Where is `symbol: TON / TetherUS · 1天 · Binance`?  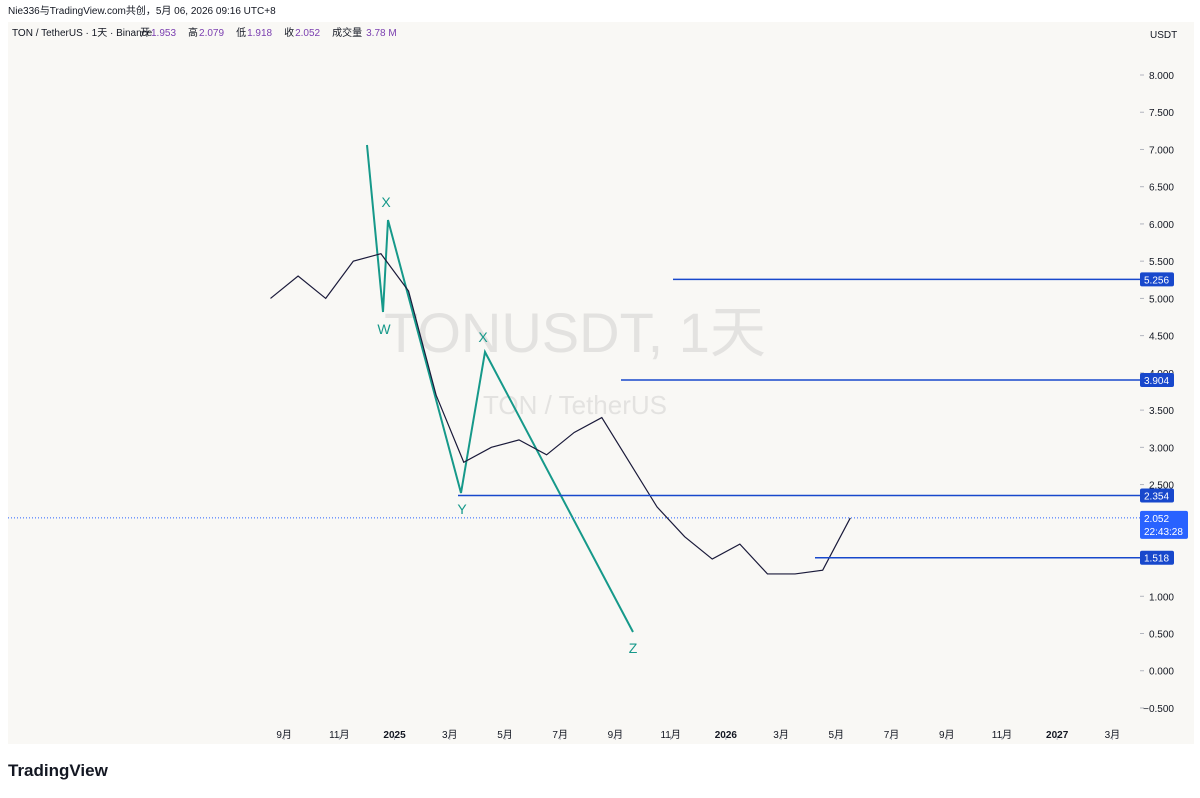 symbol: TON / TetherUS · 1天 · Binance is located at coordinates (82, 33).